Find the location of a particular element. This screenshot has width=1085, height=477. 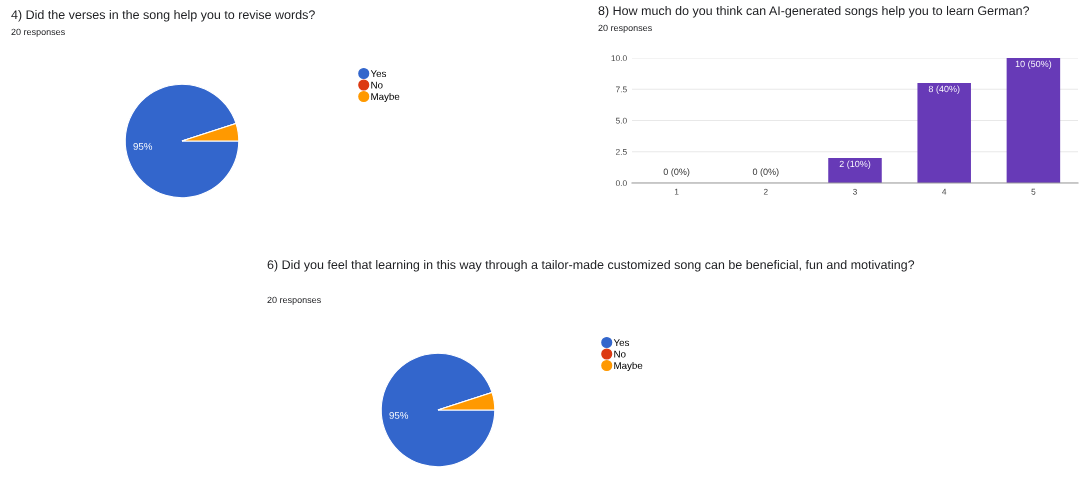

x-tick-label: 4 is located at coordinates (944, 191).